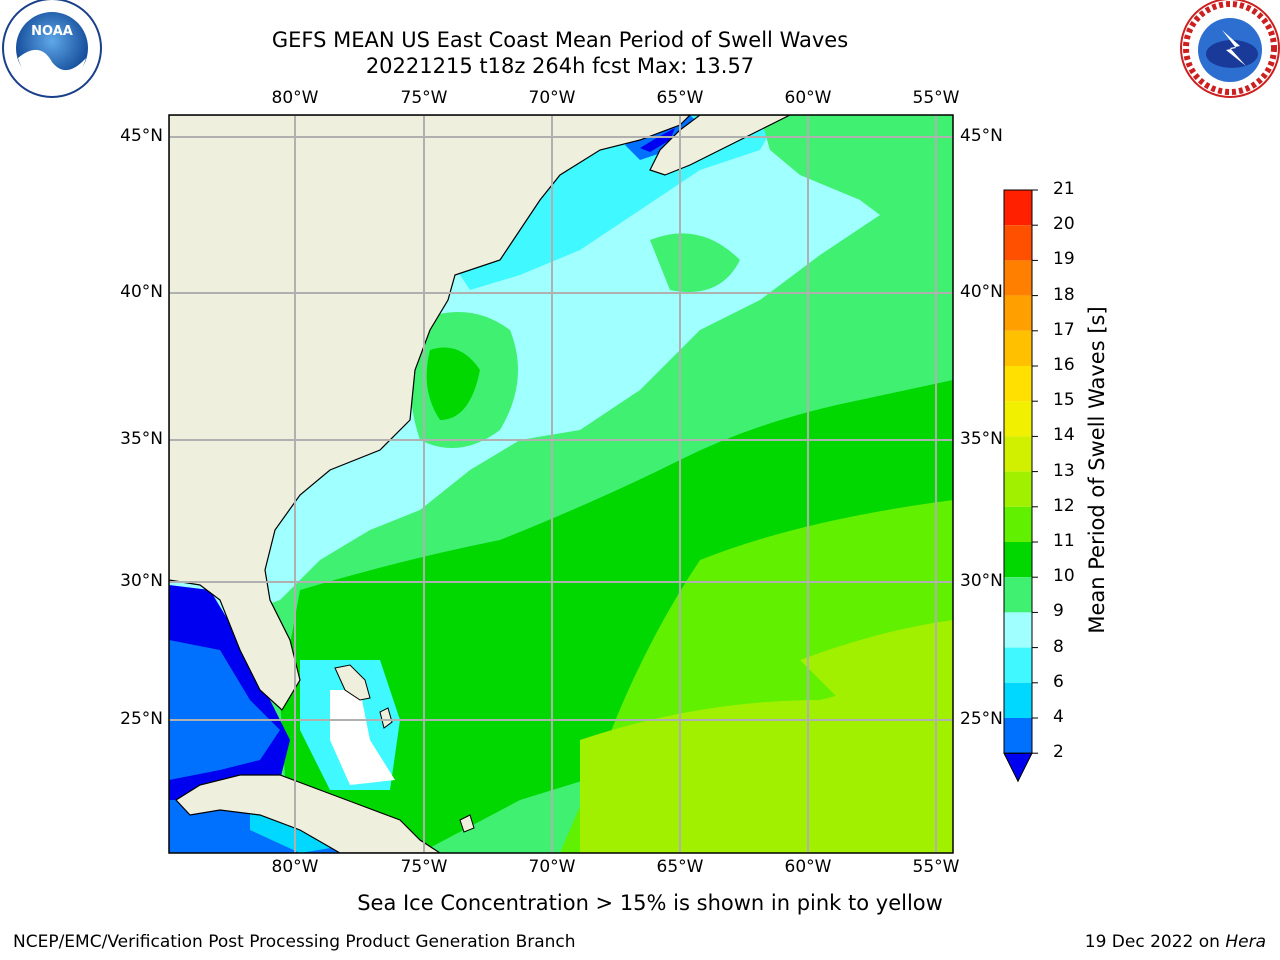  What do you see at coordinates (552, 867) in the screenshot?
I see `lon-label-bottom: 70°W` at bounding box center [552, 867].